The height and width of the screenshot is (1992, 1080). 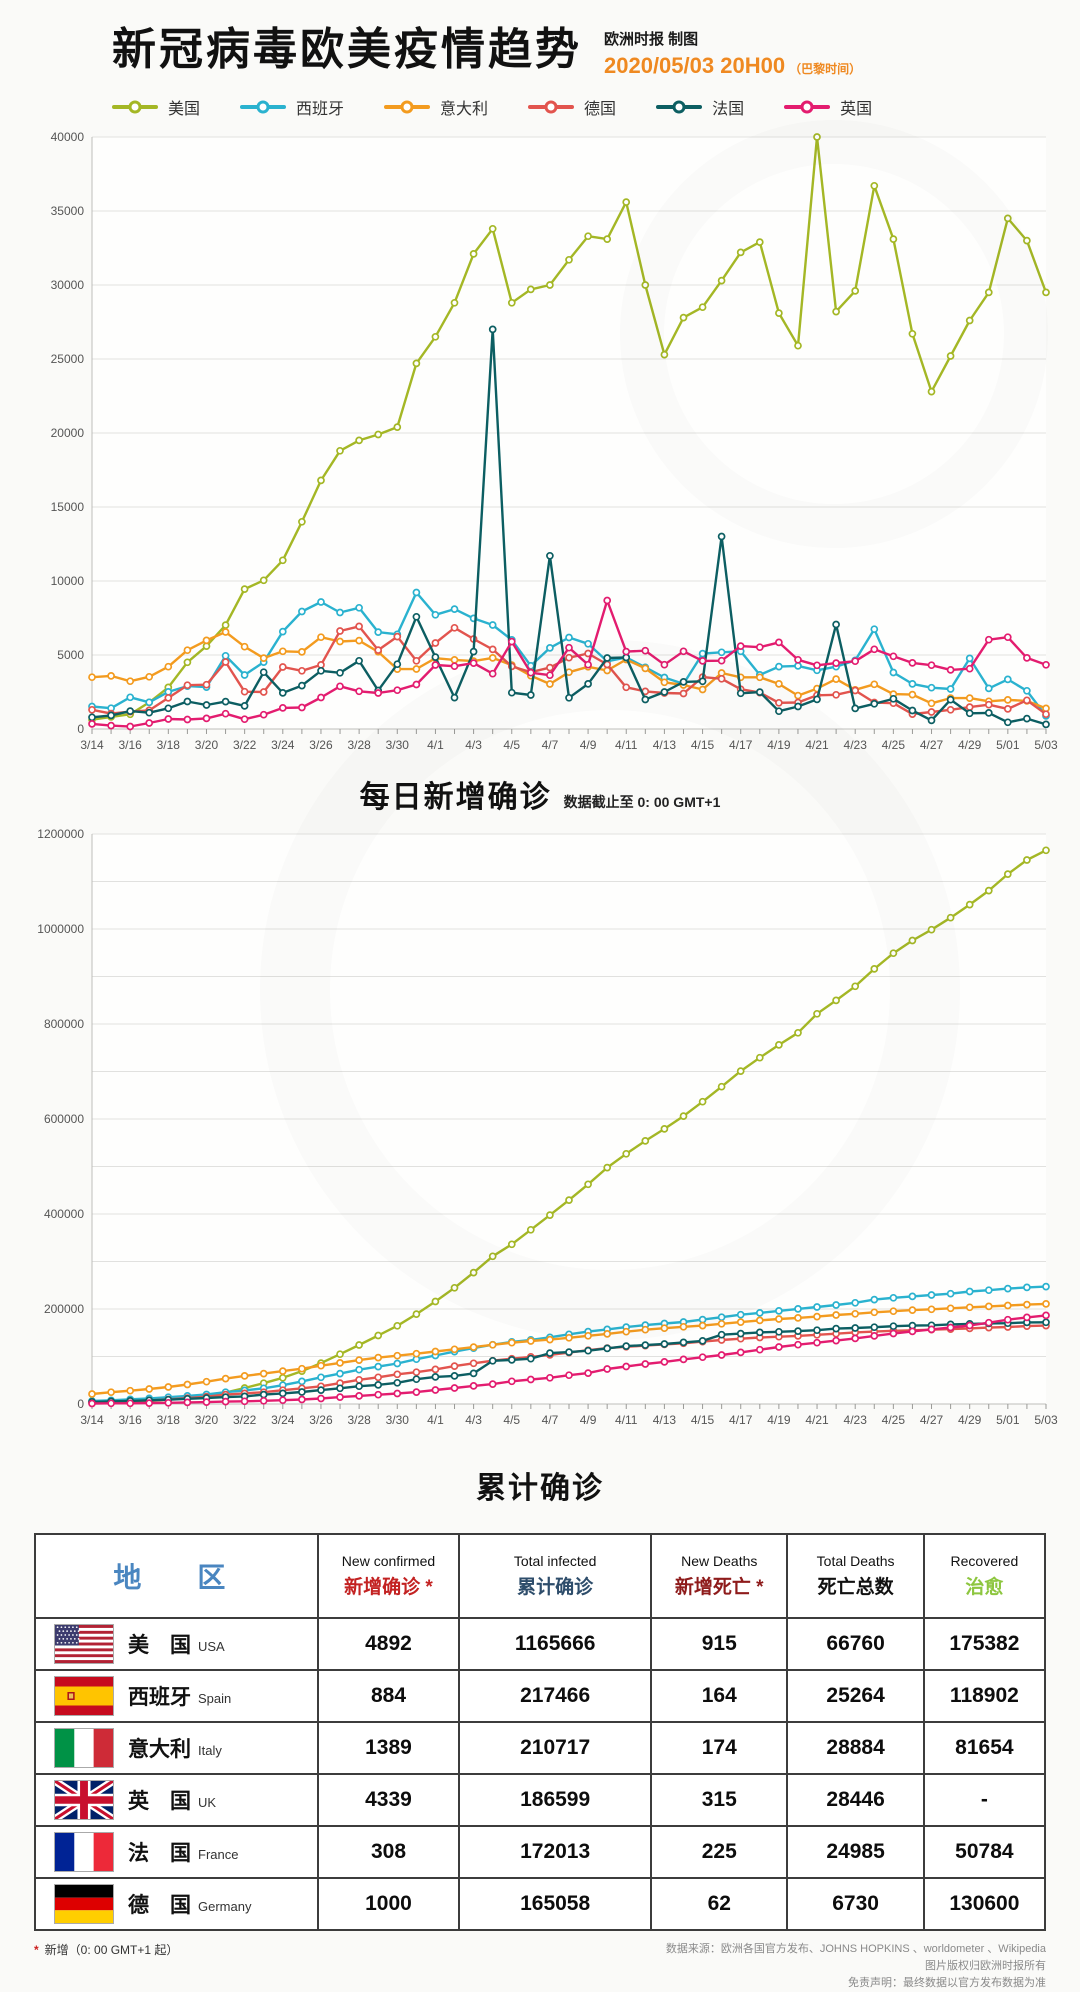 What do you see at coordinates (588, 745) in the screenshot?
I see `svg-text: 4/9` at bounding box center [588, 745].